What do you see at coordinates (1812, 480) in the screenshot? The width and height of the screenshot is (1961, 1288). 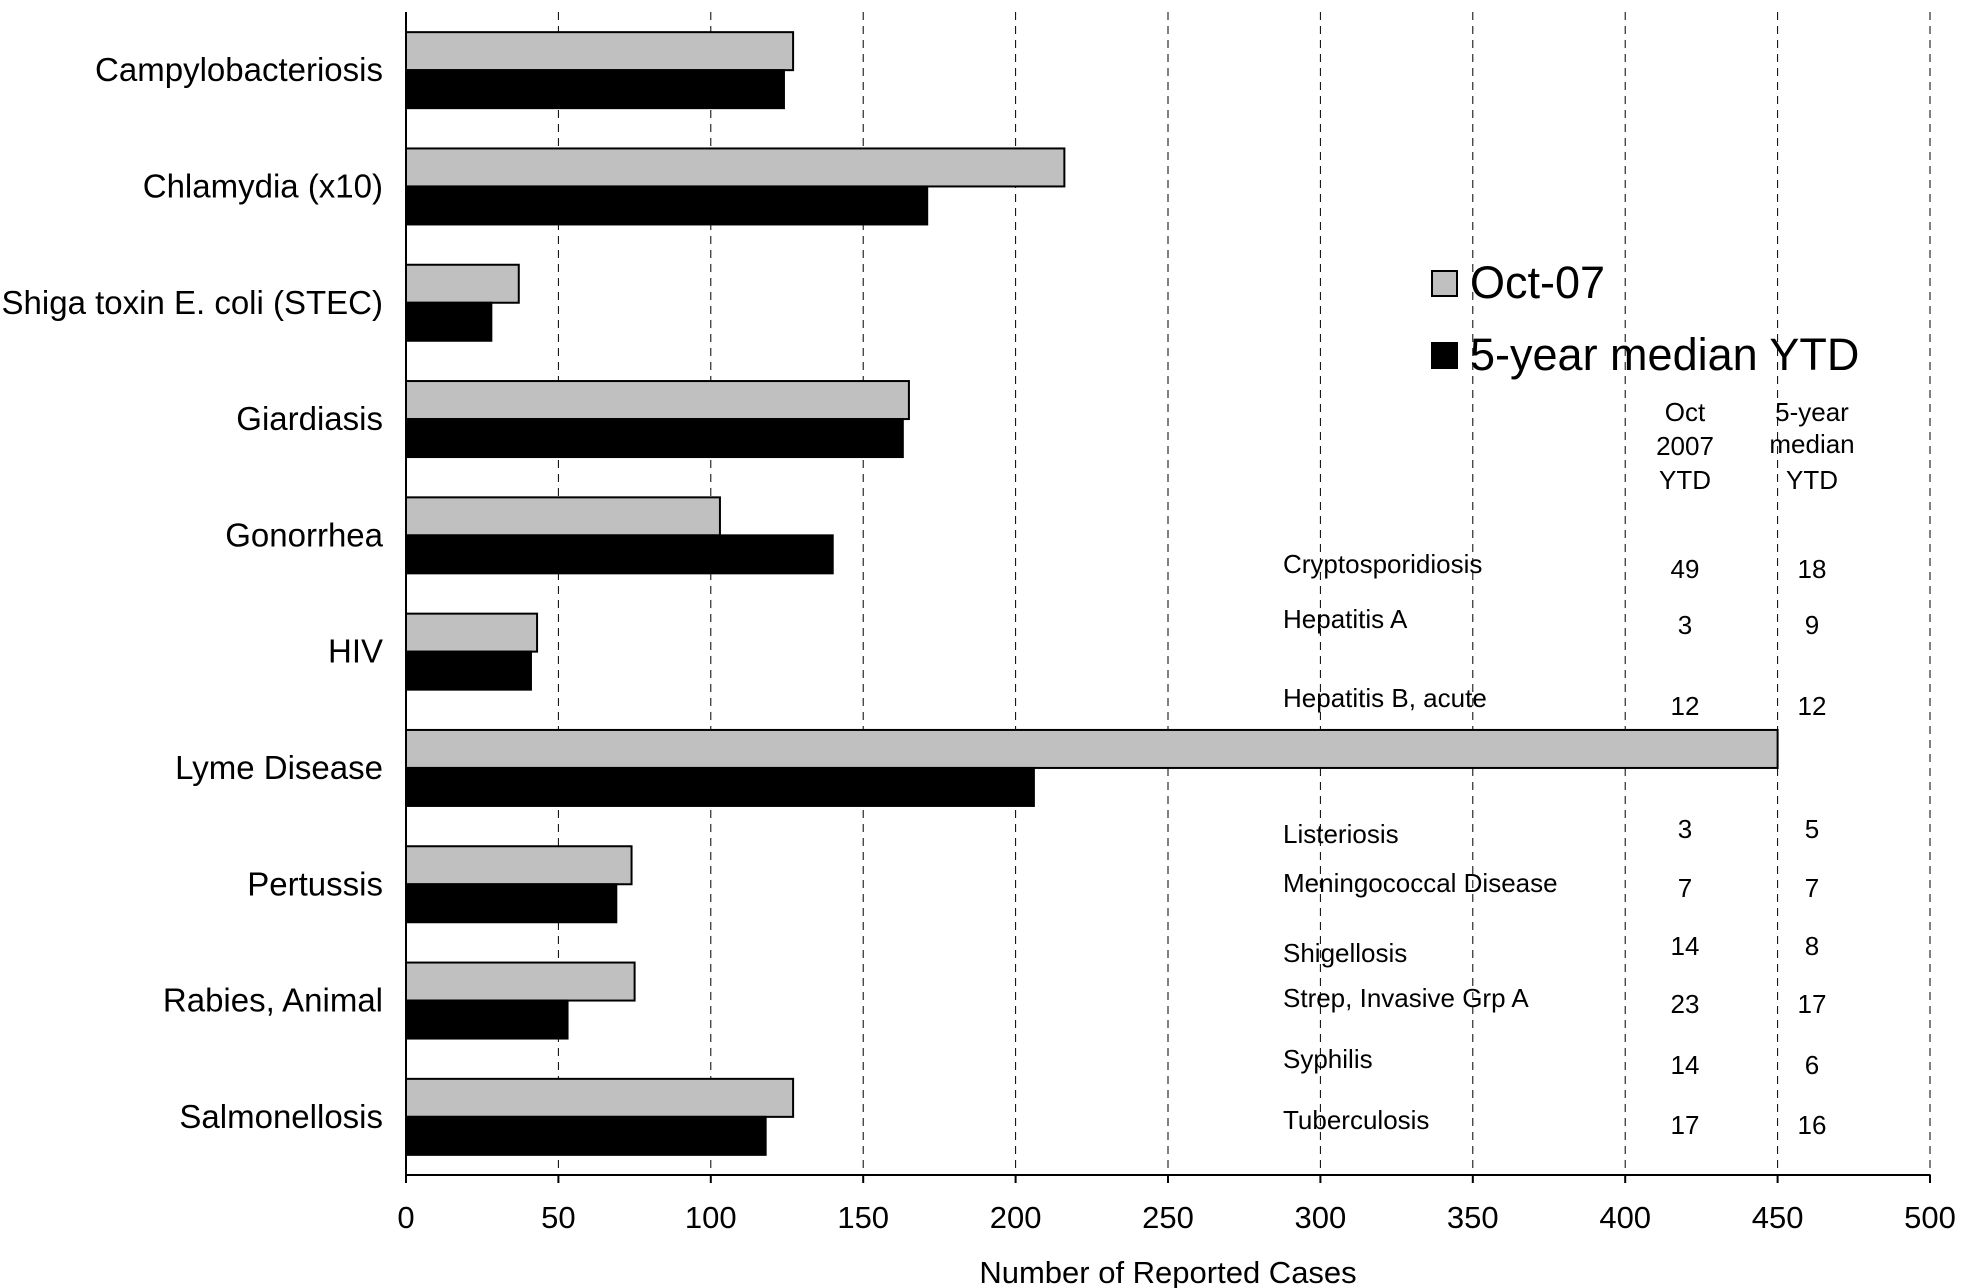 I see `table-header-median-line3: YTD` at bounding box center [1812, 480].